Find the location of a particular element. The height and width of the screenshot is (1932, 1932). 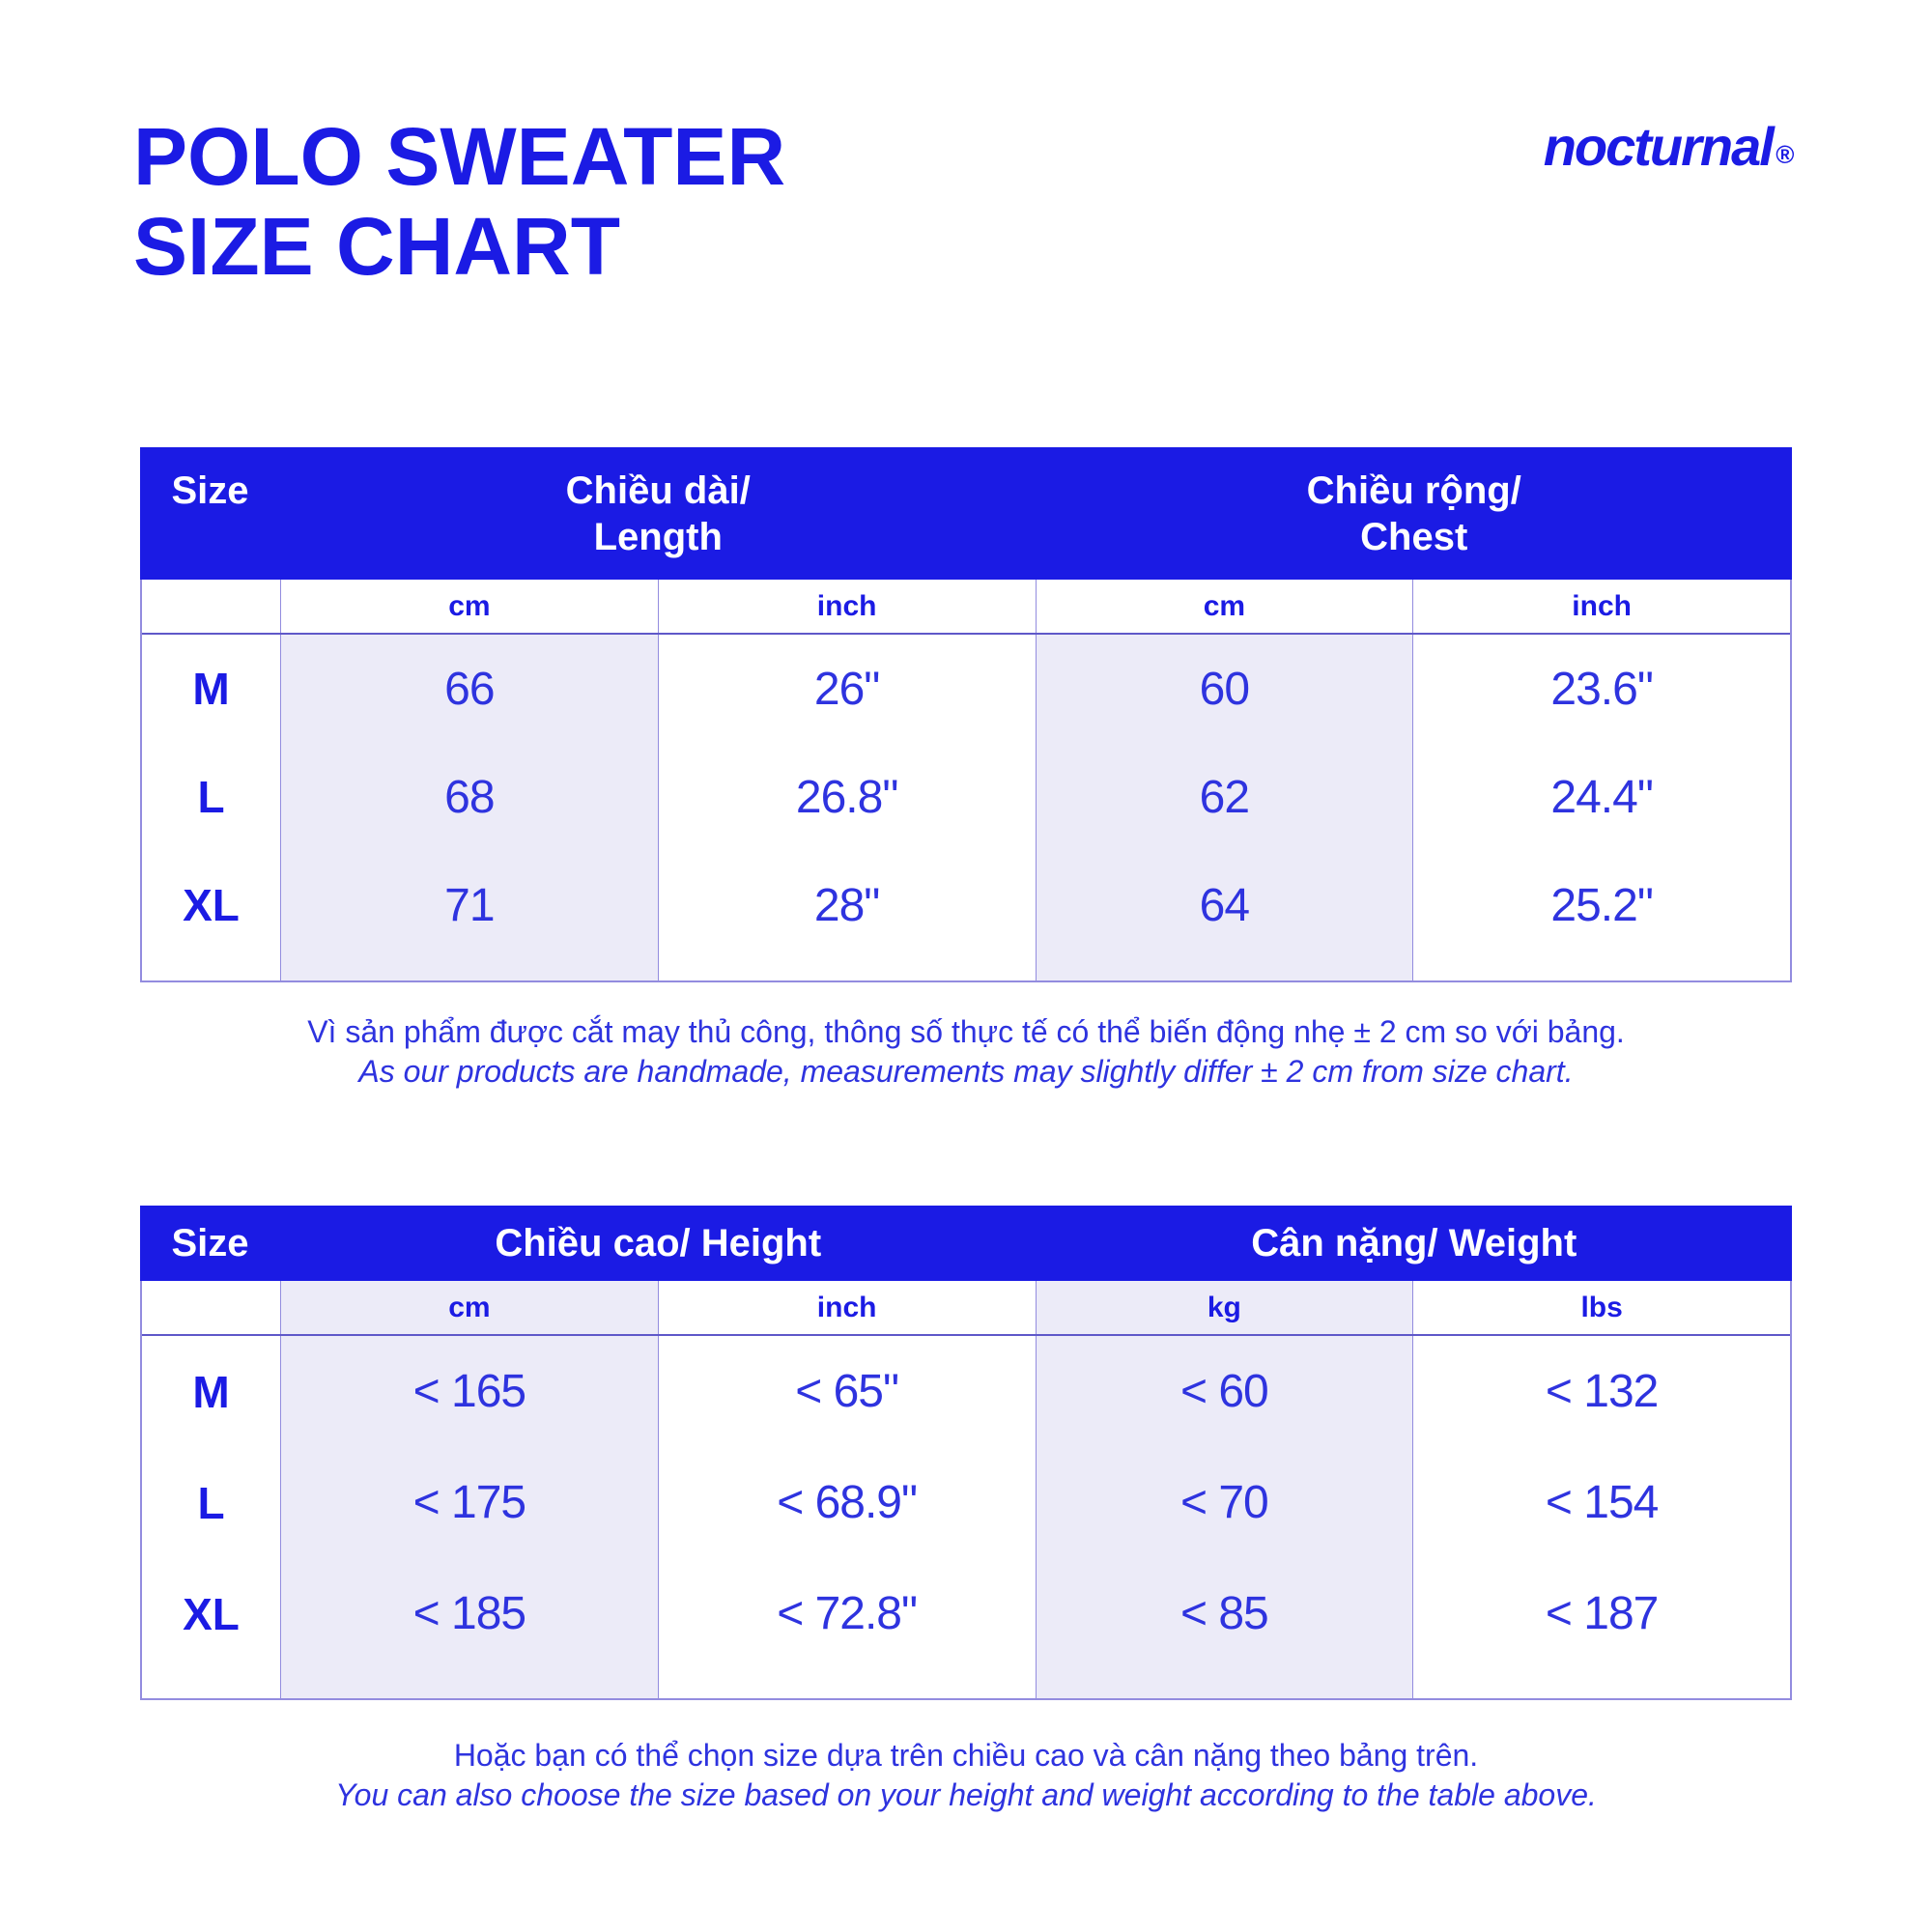

brand-name: nocturnal is located at coordinates (1659, 146).